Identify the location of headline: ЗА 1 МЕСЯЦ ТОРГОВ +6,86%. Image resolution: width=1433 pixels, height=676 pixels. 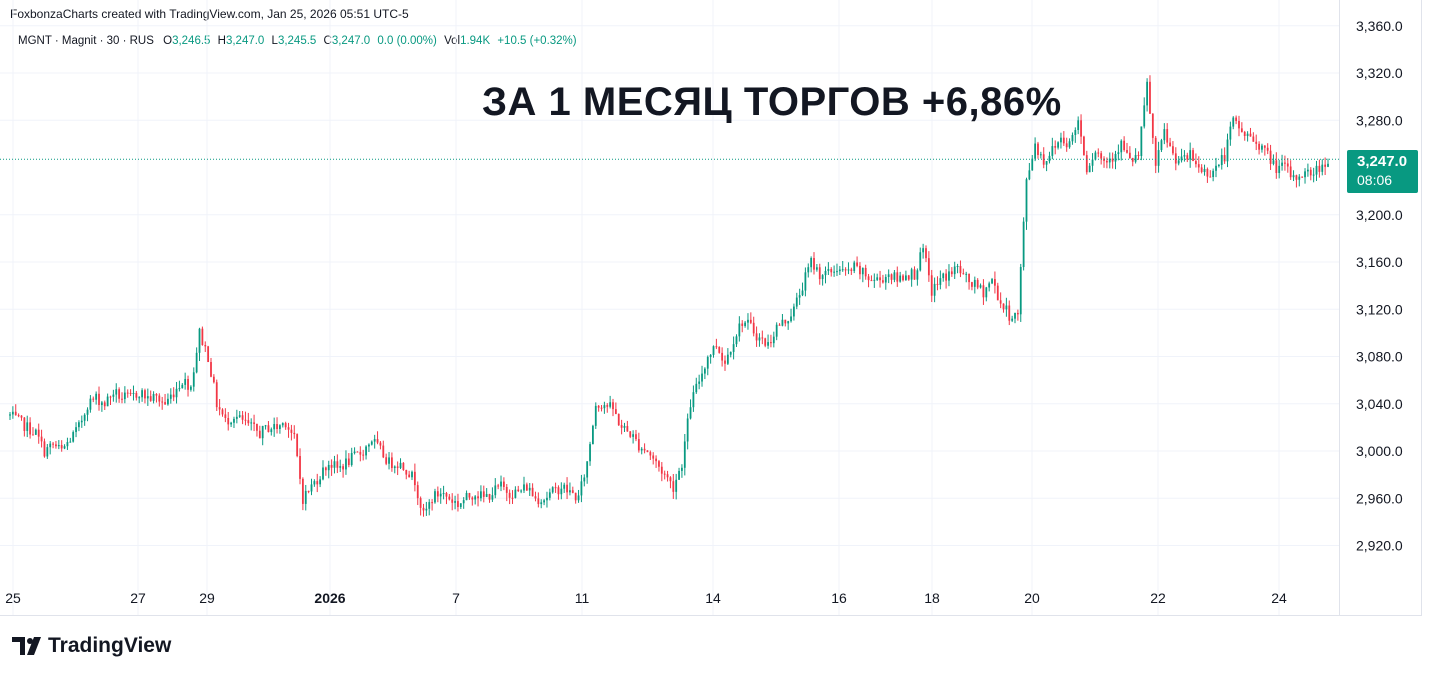
(772, 102).